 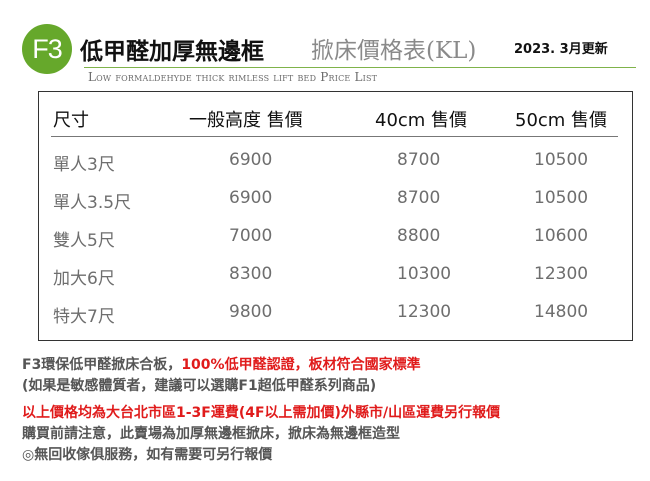 What do you see at coordinates (102, 365) in the screenshot?
I see `note-material-text: F3環保低甲醛掀床合板，` at bounding box center [102, 365].